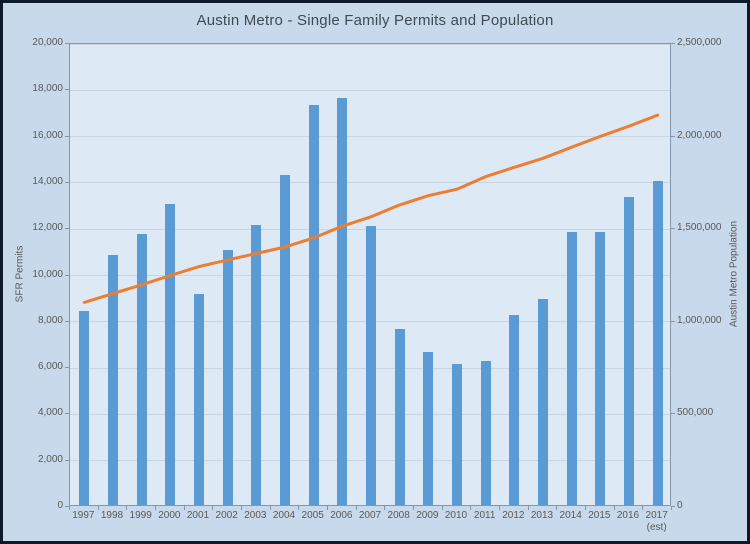 This screenshot has width=750, height=544. I want to click on x-axis-tick-label: 2010, so click(456, 515).